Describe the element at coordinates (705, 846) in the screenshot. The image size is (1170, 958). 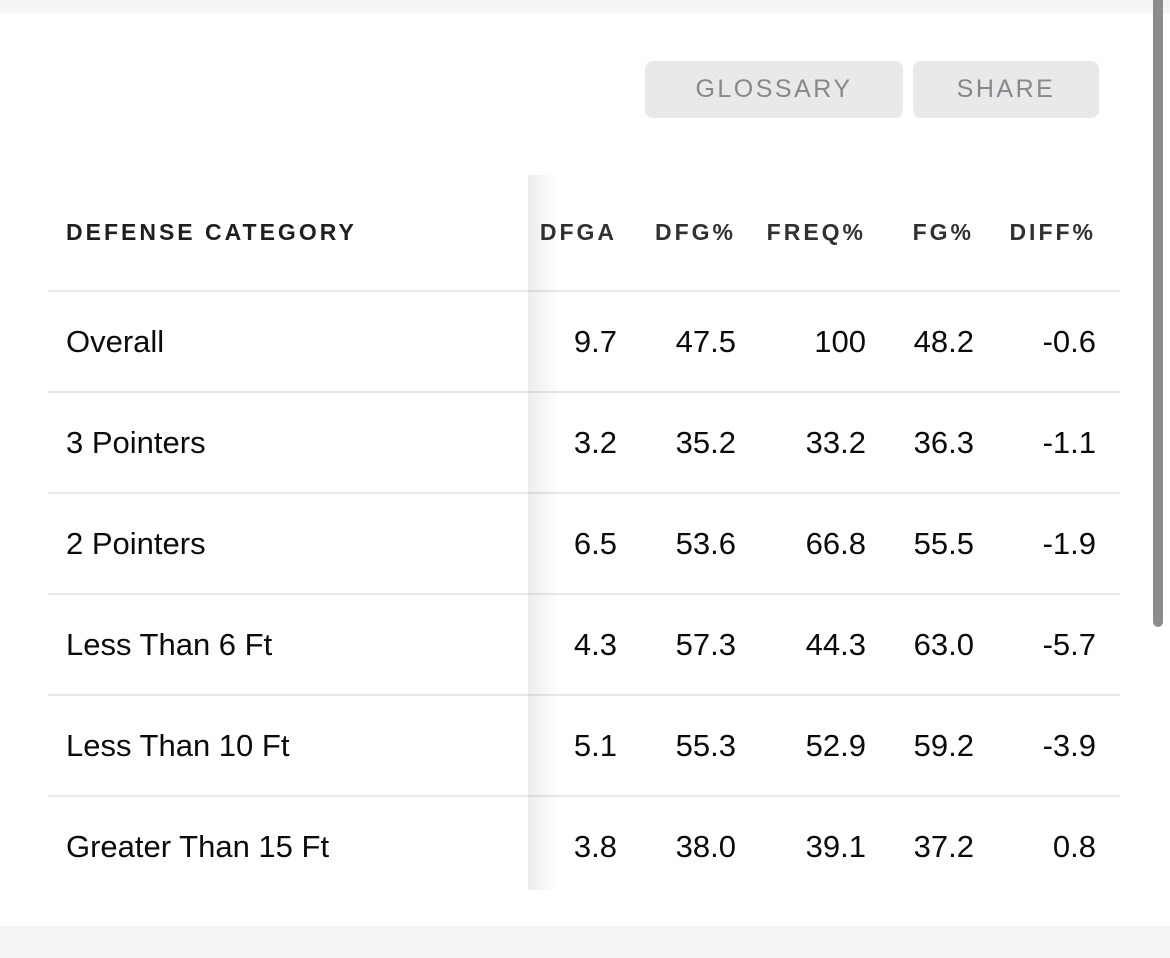
I see `dfg-pct-value: 38.0` at that location.